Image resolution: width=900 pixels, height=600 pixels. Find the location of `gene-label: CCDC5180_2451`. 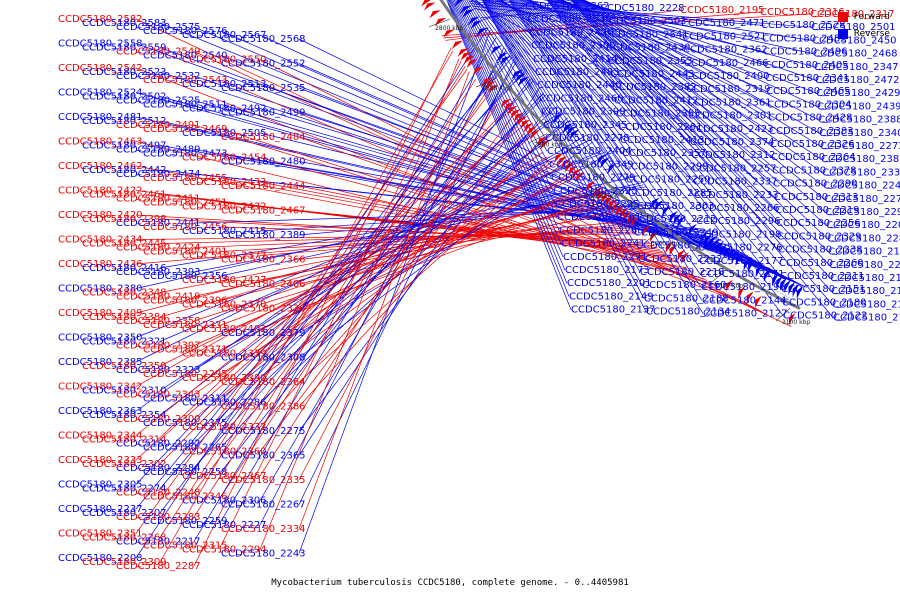

gene-label: CCDC5180_2451 is located at coordinates (185, 203).